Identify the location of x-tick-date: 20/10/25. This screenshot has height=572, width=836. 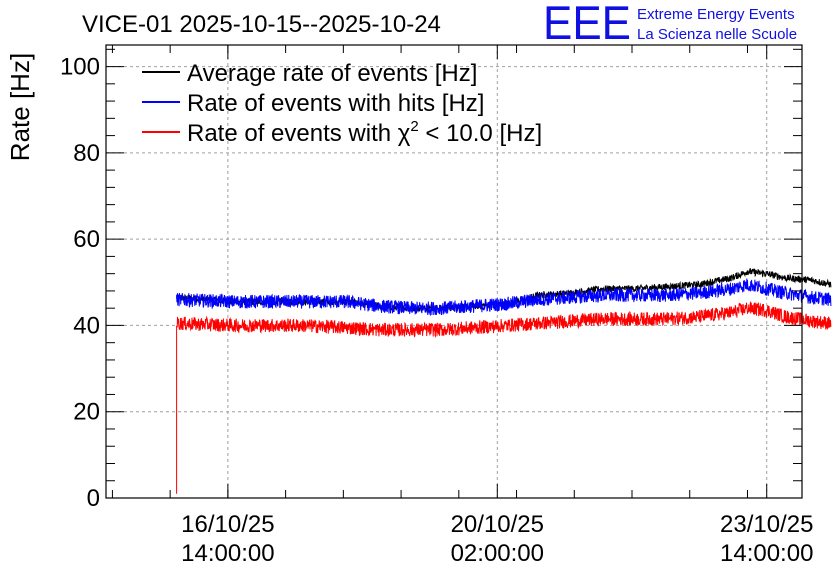
(497, 524).